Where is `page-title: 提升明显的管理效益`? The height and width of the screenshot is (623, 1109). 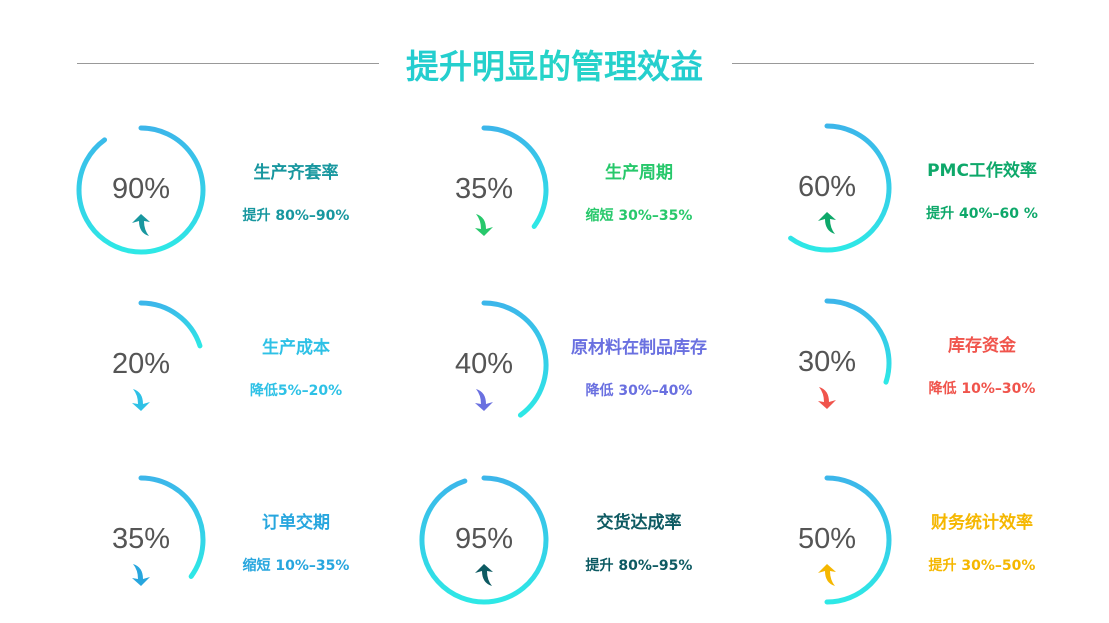
page-title: 提升明显的管理效益 is located at coordinates (554, 64).